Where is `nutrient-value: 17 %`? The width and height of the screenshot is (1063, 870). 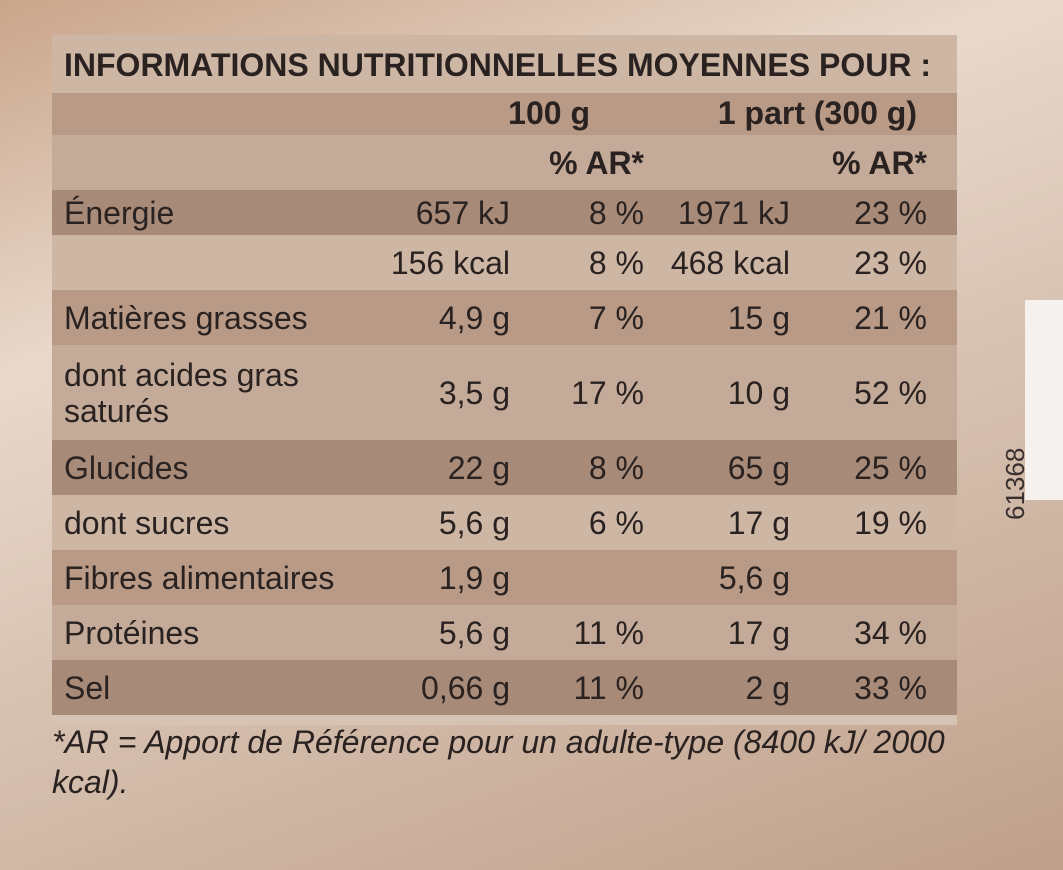 nutrient-value: 17 % is located at coordinates (607, 392).